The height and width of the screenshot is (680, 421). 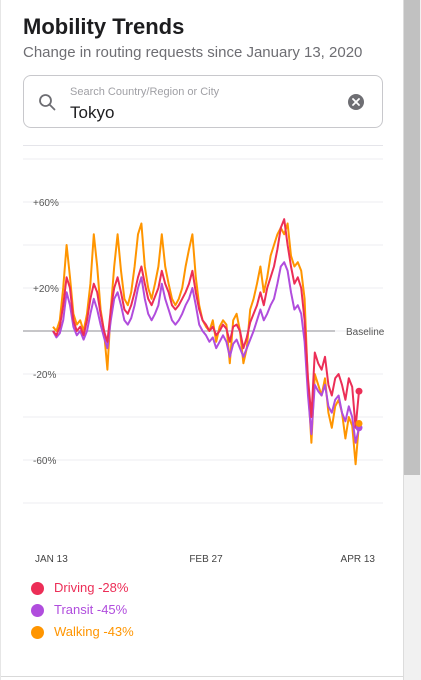 What do you see at coordinates (37, 632) in the screenshot?
I see `walking-dot` at bounding box center [37, 632].